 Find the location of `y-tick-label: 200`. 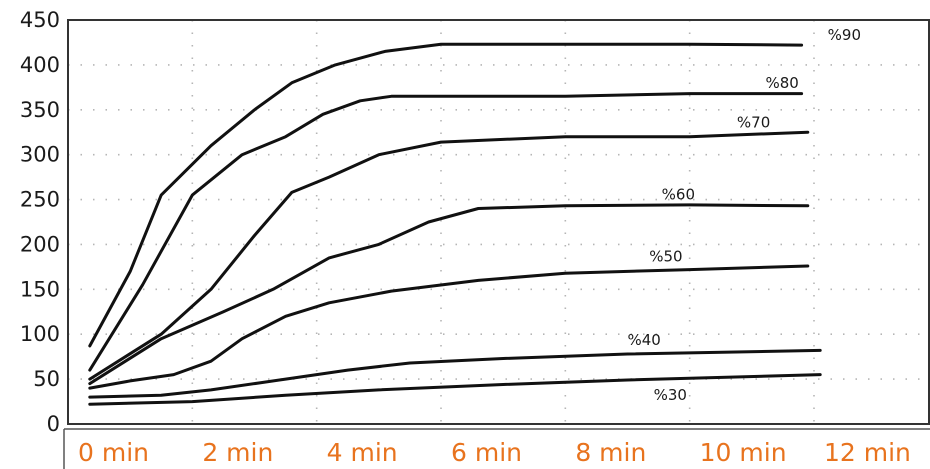

y-tick-label: 200 is located at coordinates (40, 244).